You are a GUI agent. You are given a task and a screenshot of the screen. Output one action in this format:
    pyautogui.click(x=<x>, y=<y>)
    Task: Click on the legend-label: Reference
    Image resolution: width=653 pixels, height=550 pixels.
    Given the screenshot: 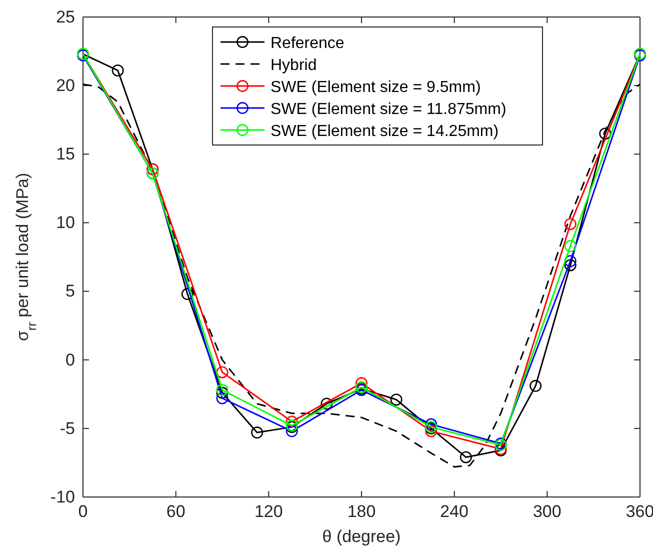 What is the action you would take?
    pyautogui.click(x=307, y=43)
    